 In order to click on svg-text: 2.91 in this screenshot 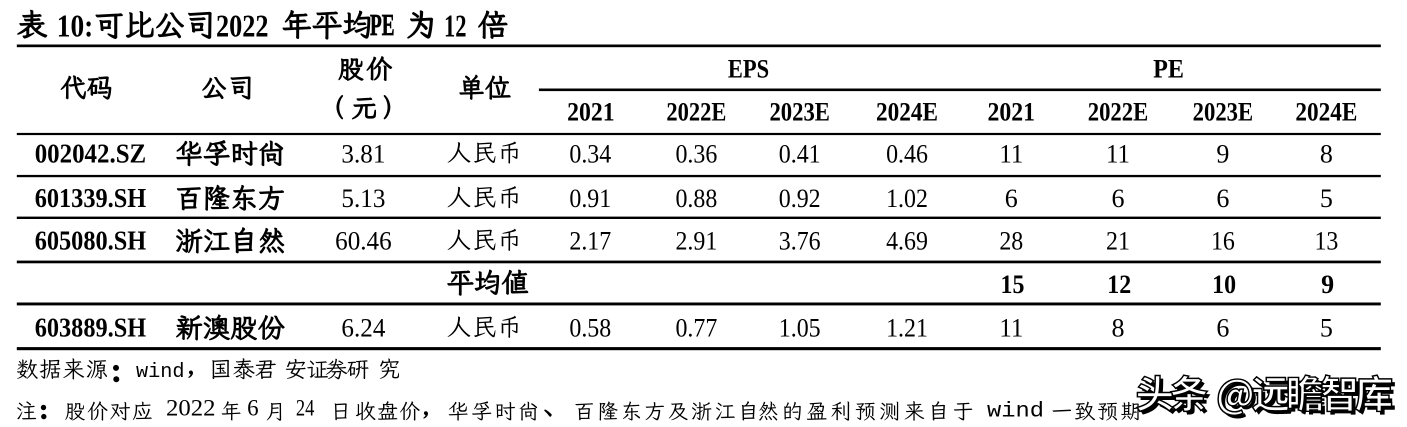, I will do `click(696, 241)`.